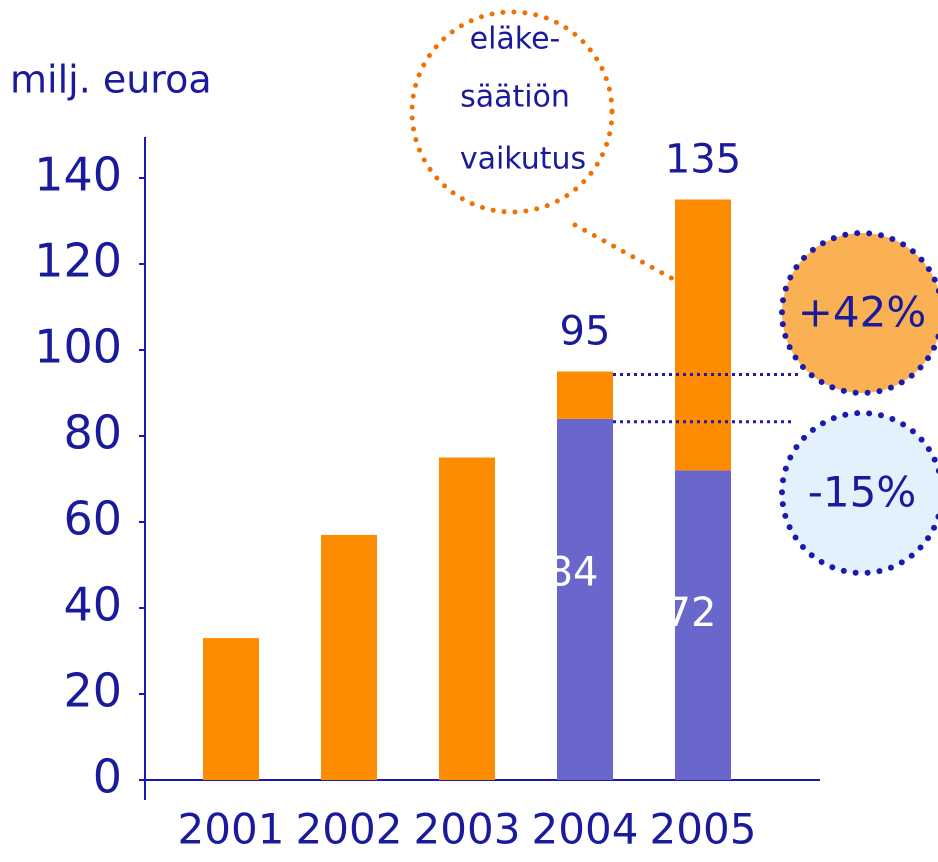  What do you see at coordinates (862, 492) in the screenshot?
I see `decline-label: -15%` at bounding box center [862, 492].